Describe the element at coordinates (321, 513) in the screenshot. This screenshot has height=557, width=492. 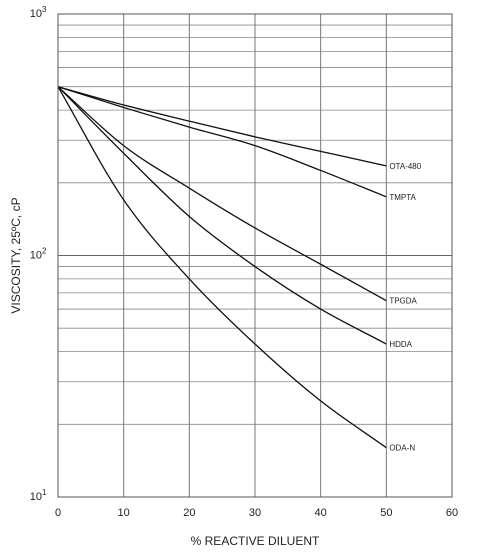
I see `x-tick-label: 40` at that location.